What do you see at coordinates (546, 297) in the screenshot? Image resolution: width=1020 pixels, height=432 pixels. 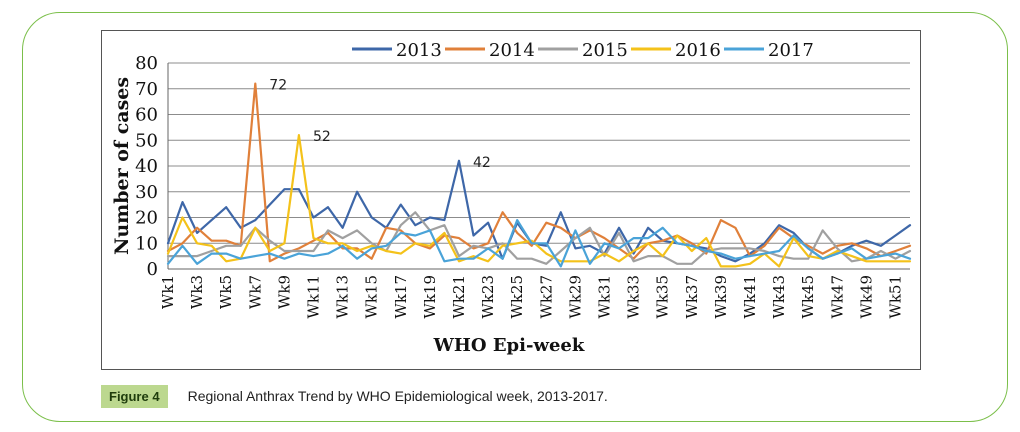 I see `x-tick-label: Wk27` at bounding box center [546, 297].